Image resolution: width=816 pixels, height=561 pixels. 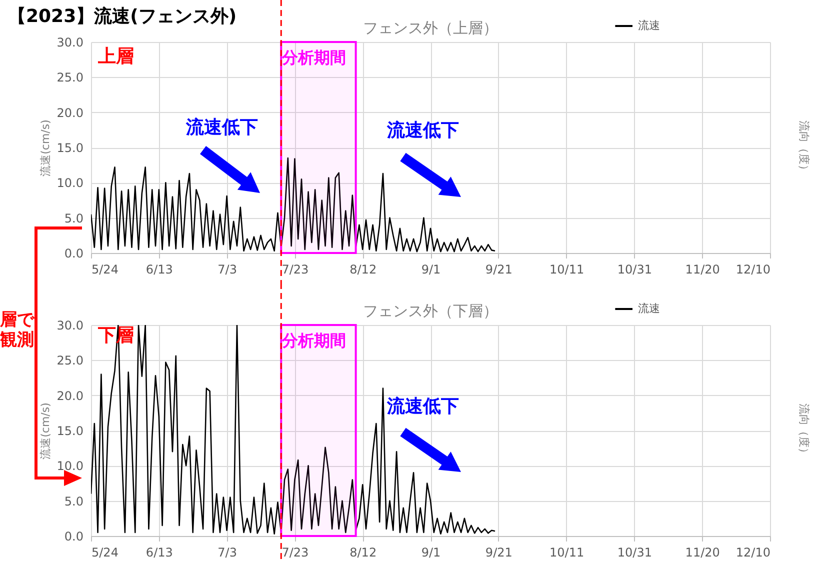 I want to click on chart-title: フェンス外（下層）, so click(x=430, y=311).